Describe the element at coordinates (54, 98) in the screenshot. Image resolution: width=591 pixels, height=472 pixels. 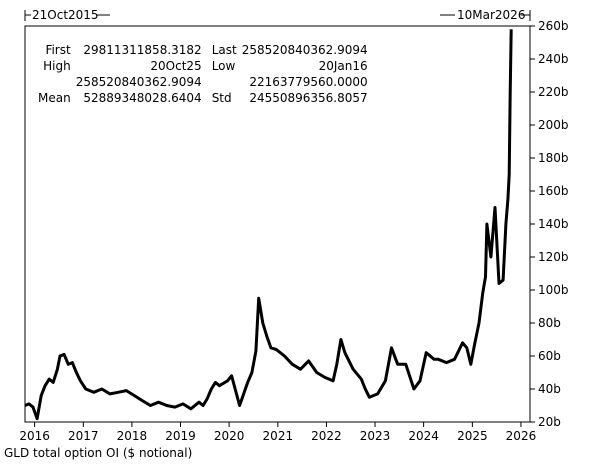
I see `mean-label: Mean` at that location.